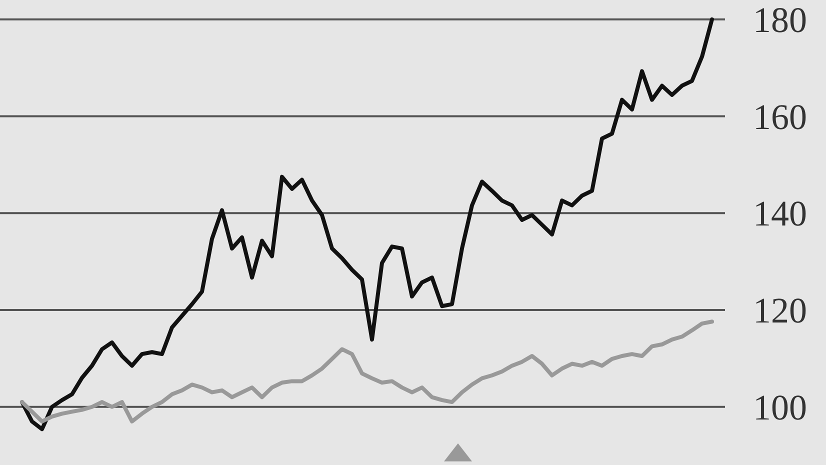 The width and height of the screenshot is (826, 465). What do you see at coordinates (780, 214) in the screenshot?
I see `y-tick-label: 140` at bounding box center [780, 214].